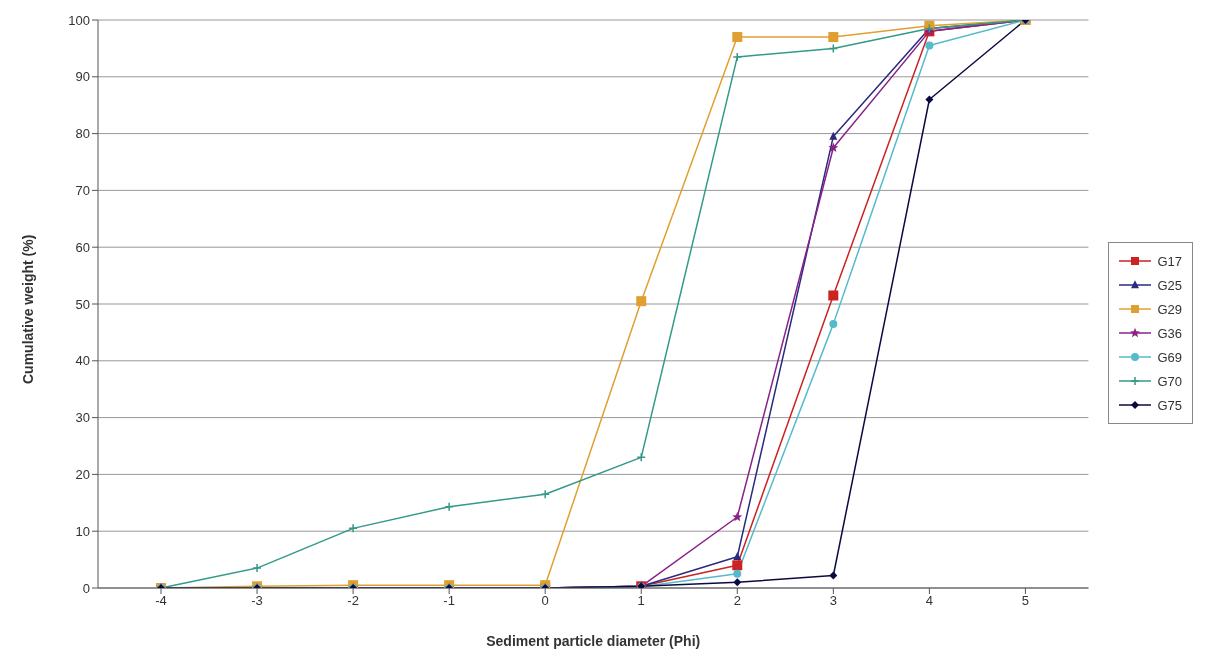 This screenshot has width=1223, height=668. What do you see at coordinates (27, 309) in the screenshot?
I see `y-axis-title: Cumulative weight (%)` at bounding box center [27, 309].